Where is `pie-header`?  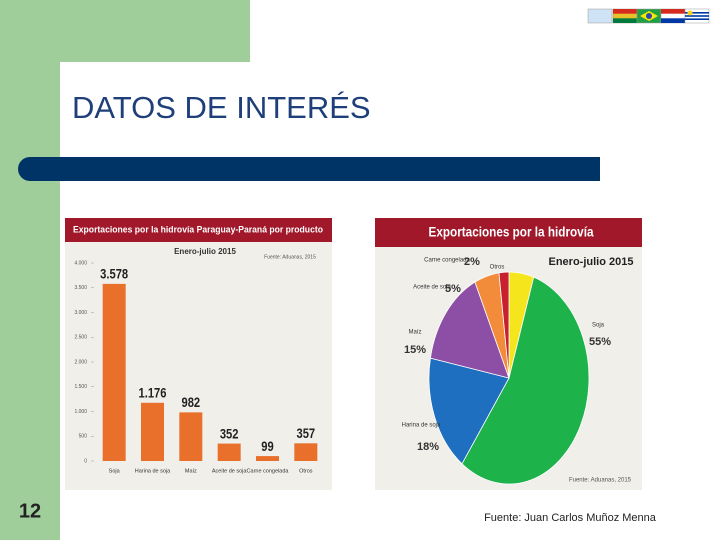 pie-header is located at coordinates (508, 232).